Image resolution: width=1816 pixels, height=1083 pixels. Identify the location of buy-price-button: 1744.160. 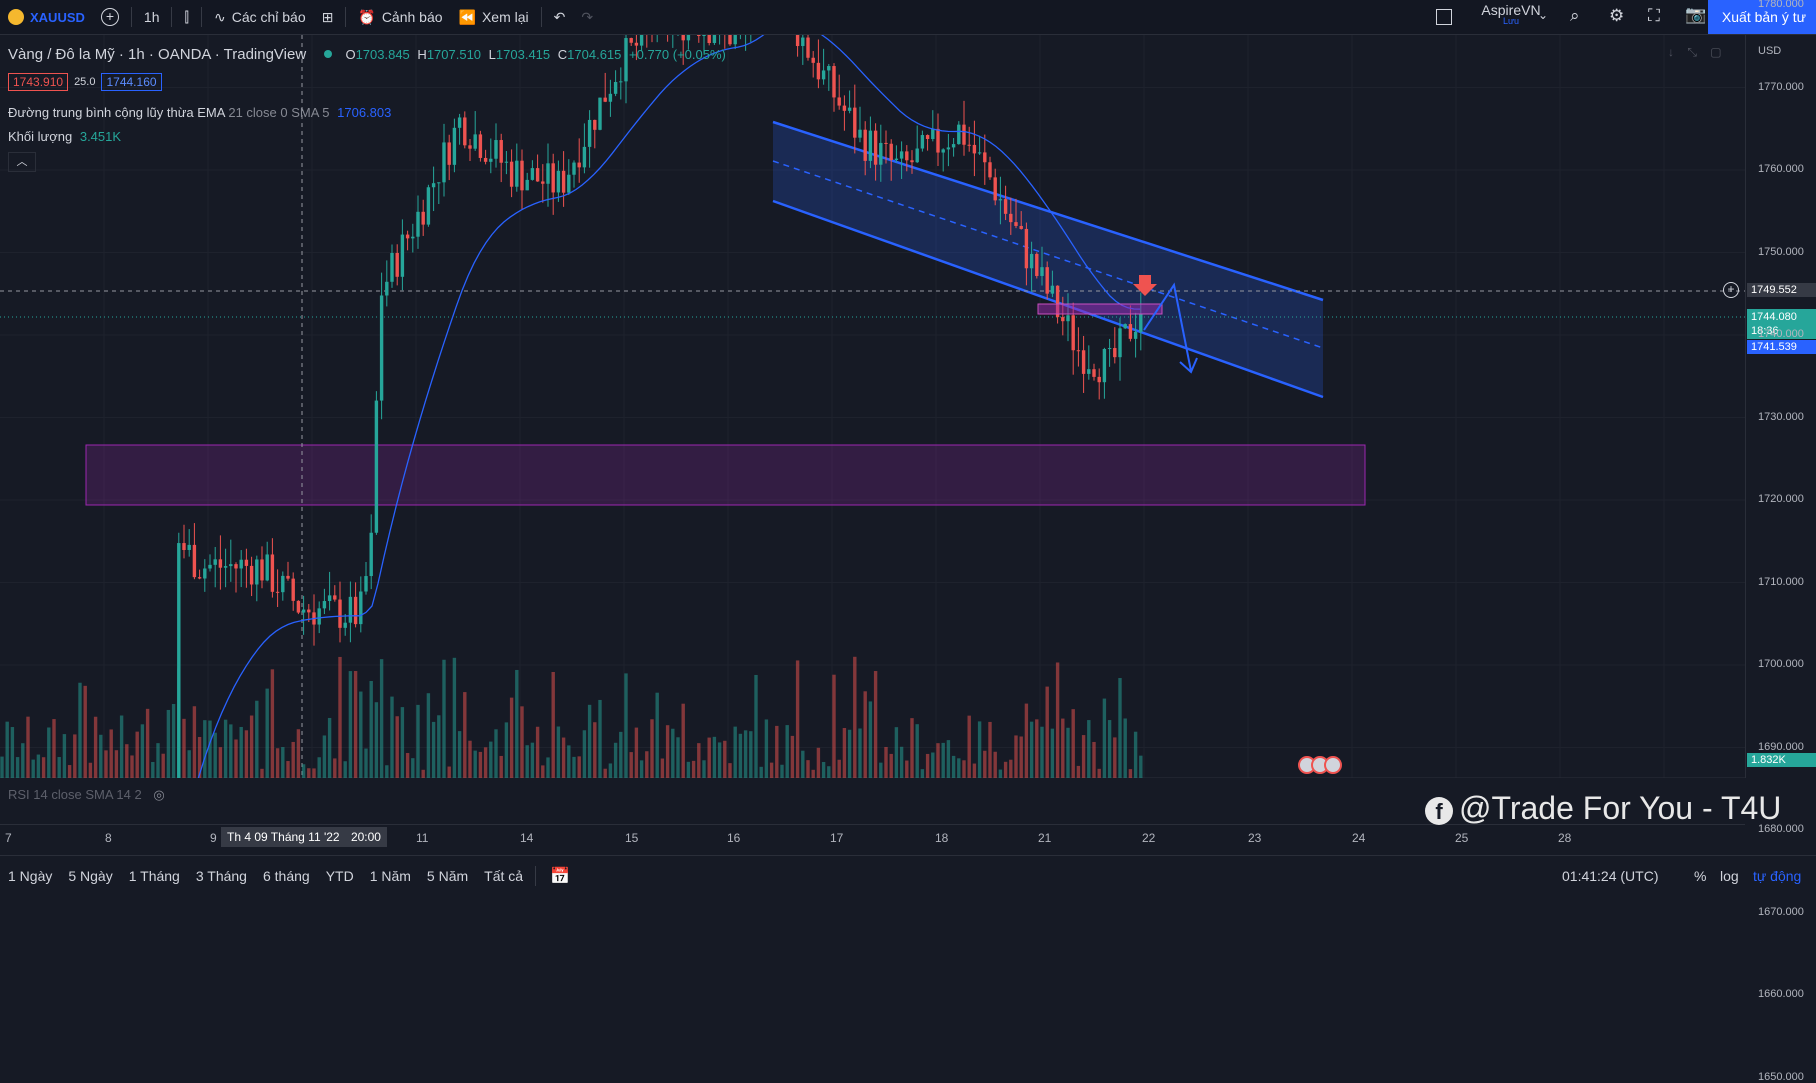
(131, 82).